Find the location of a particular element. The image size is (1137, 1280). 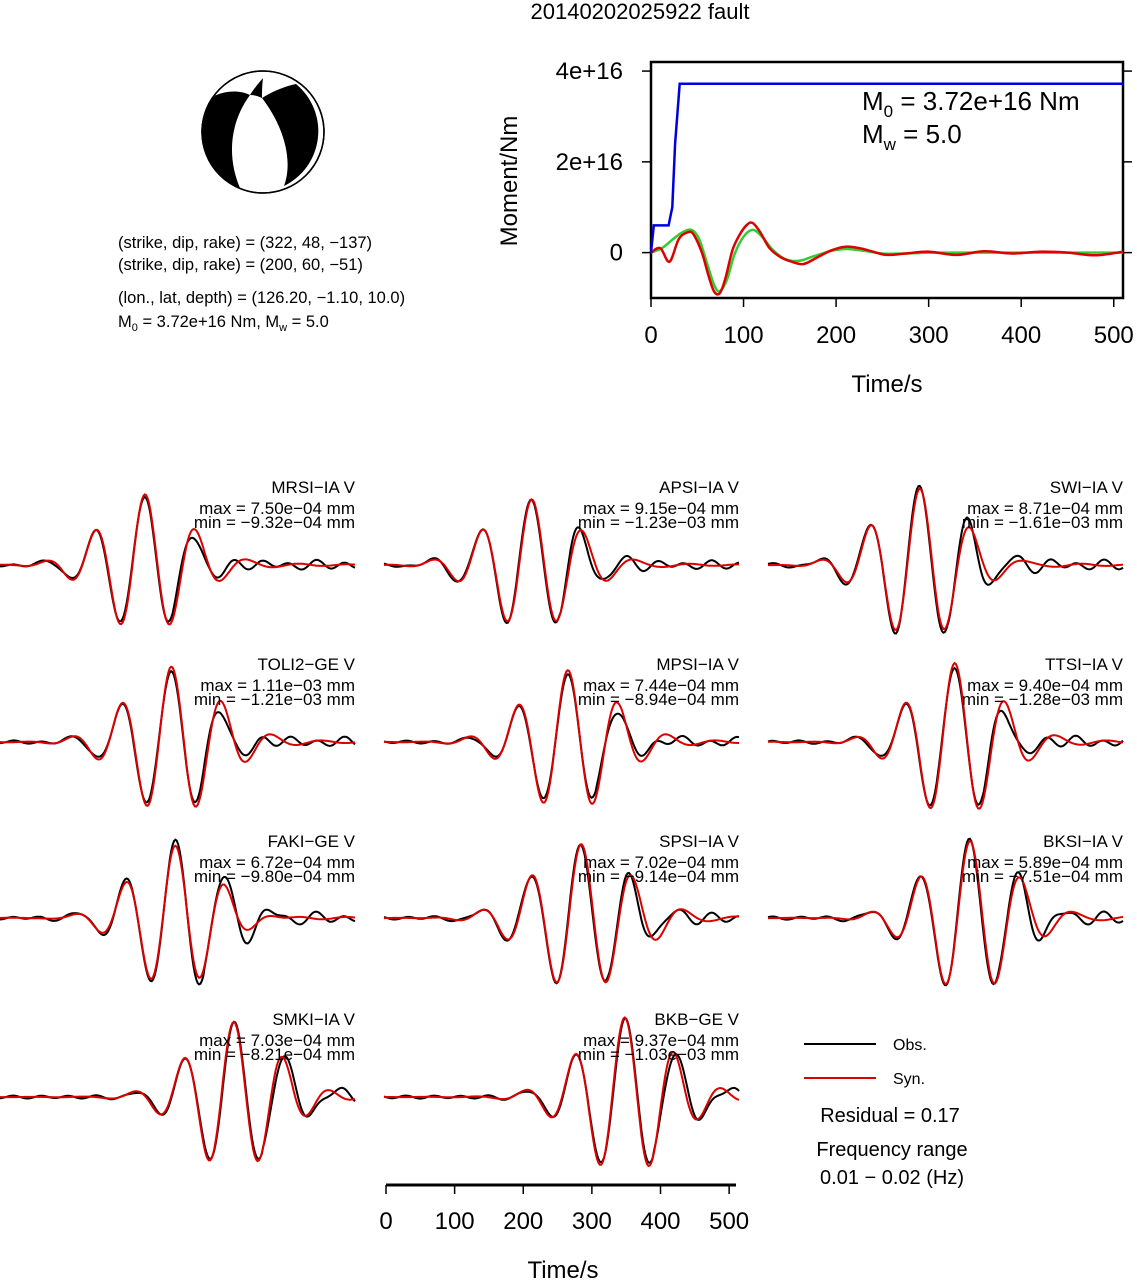

moment-xtick-label: 500 is located at coordinates (1114, 335).